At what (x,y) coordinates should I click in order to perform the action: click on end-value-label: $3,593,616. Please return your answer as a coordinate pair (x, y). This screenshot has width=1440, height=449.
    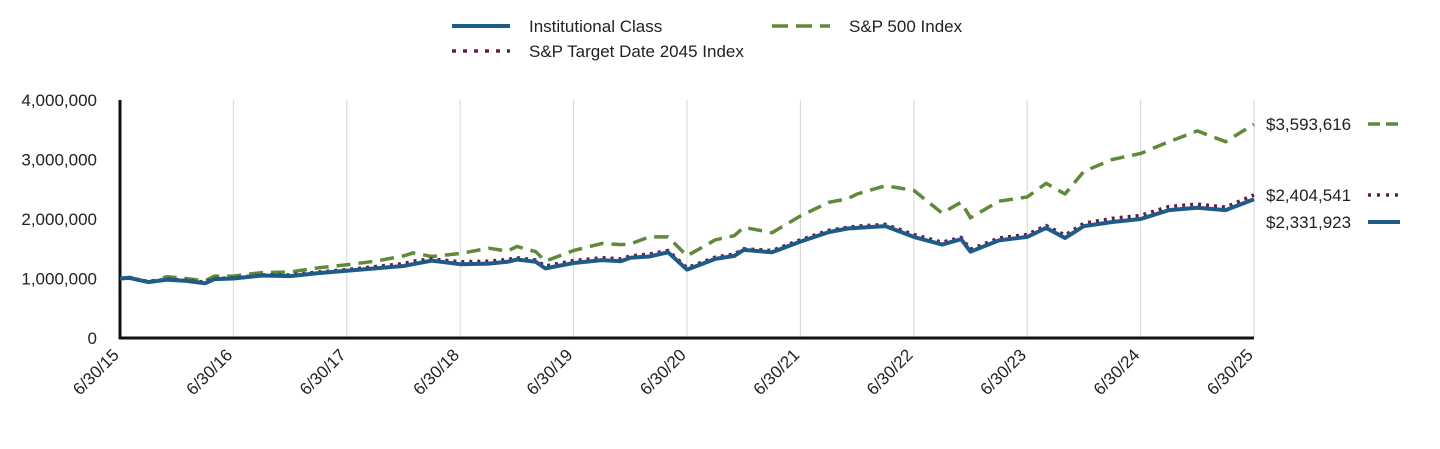
    Looking at the image, I should click on (1308, 124).